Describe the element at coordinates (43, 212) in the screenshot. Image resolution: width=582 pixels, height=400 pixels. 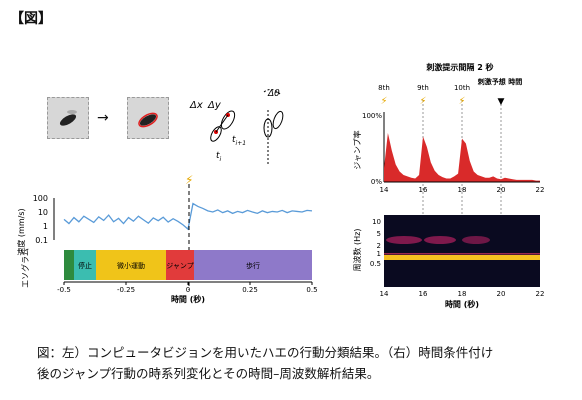
I see `speed-tick-10: 10` at that location.